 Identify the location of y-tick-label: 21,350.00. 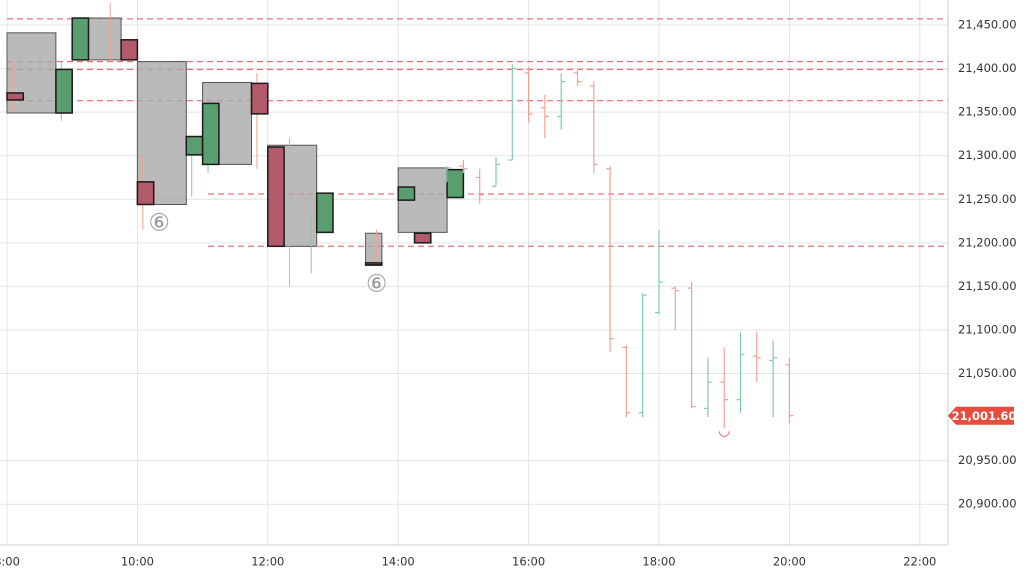
(987, 112).